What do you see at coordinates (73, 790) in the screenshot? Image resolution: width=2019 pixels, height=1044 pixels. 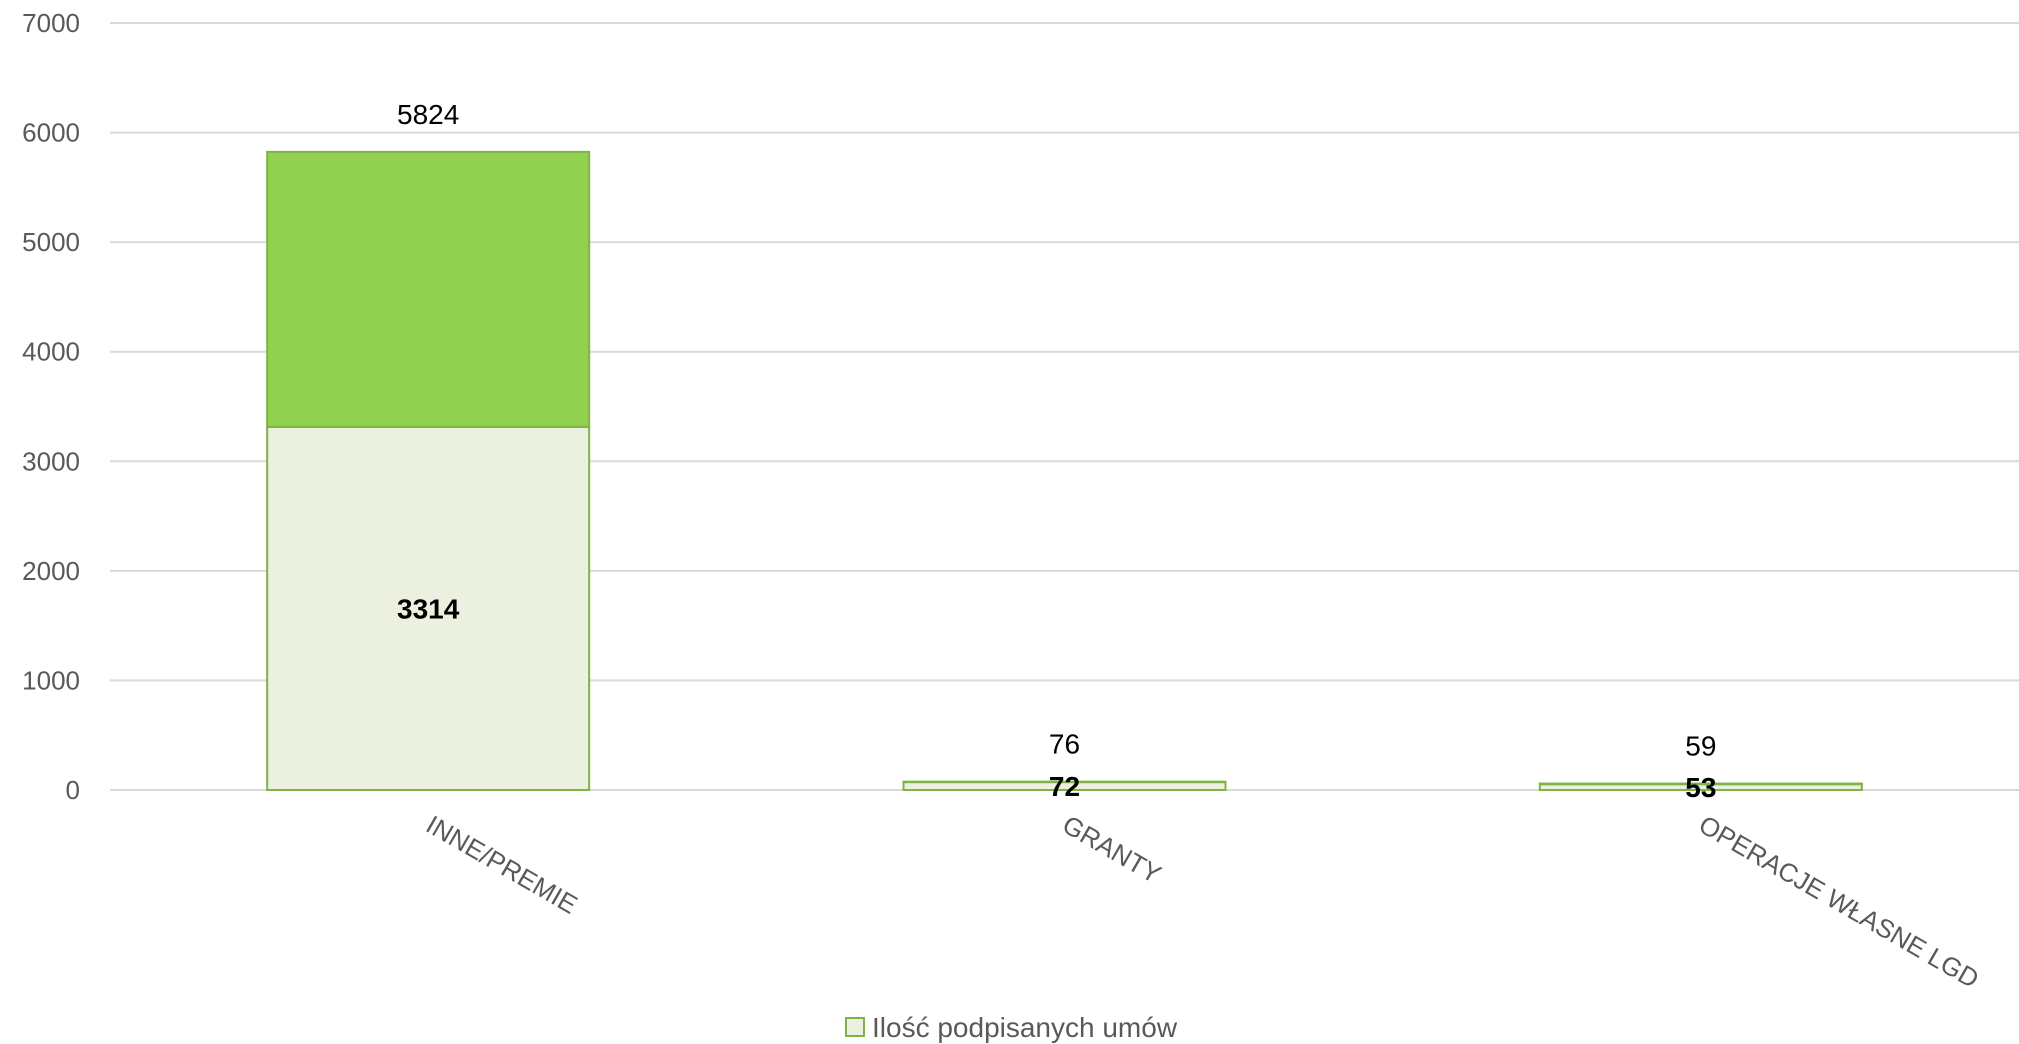 I see `y-tick-label: 0` at bounding box center [73, 790].